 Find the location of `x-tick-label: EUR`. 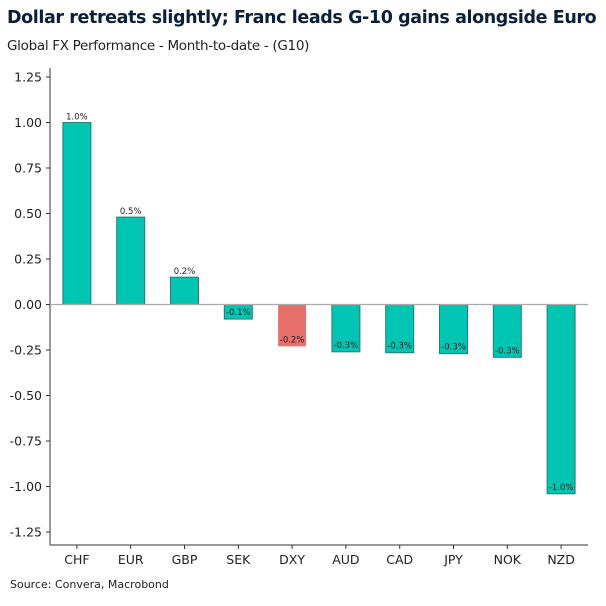

x-tick-label: EUR is located at coordinates (131, 559).